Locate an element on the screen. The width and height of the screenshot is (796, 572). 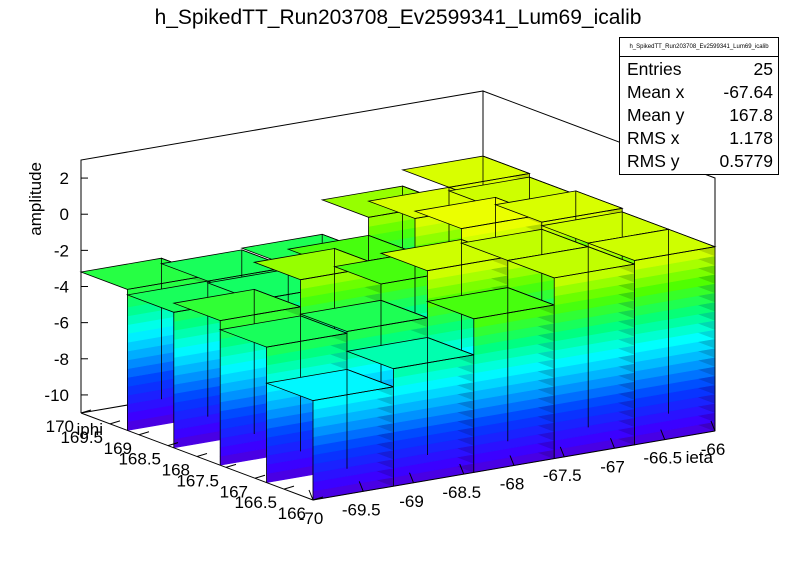
stats-label: Mean x is located at coordinates (656, 92).